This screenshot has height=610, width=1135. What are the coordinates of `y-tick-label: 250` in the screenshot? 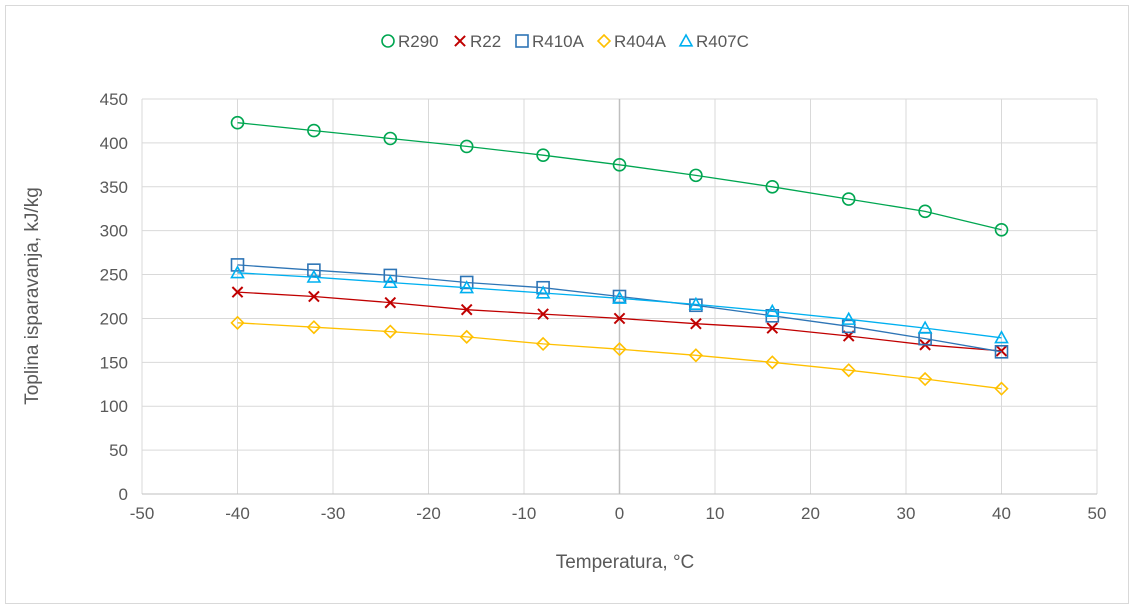 It's located at (114, 275).